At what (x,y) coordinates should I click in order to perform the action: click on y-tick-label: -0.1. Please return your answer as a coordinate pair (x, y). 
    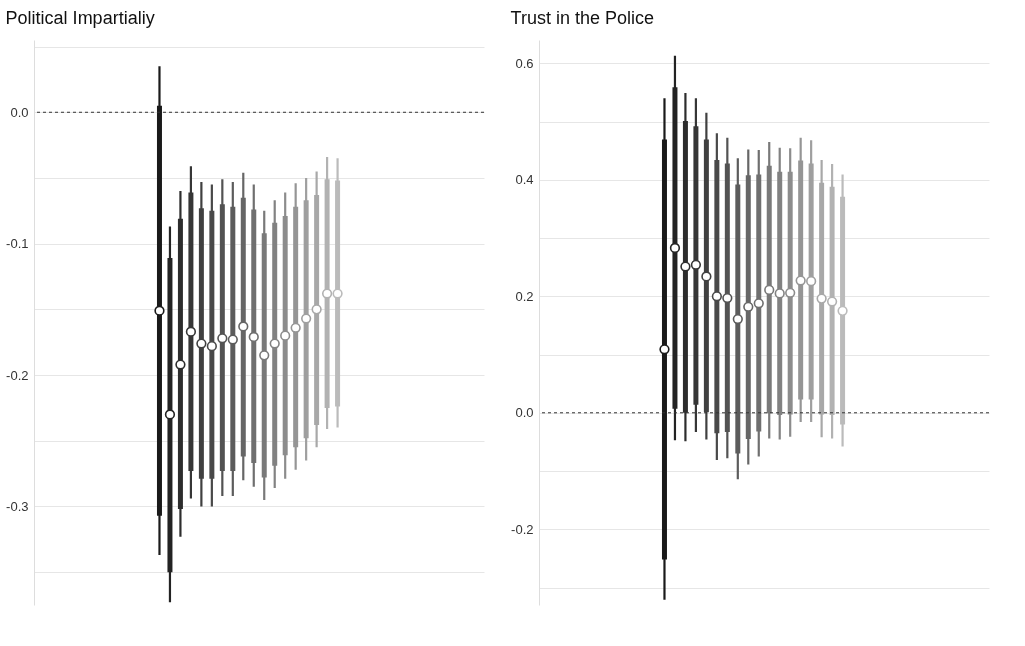
    Looking at the image, I should click on (17, 244).